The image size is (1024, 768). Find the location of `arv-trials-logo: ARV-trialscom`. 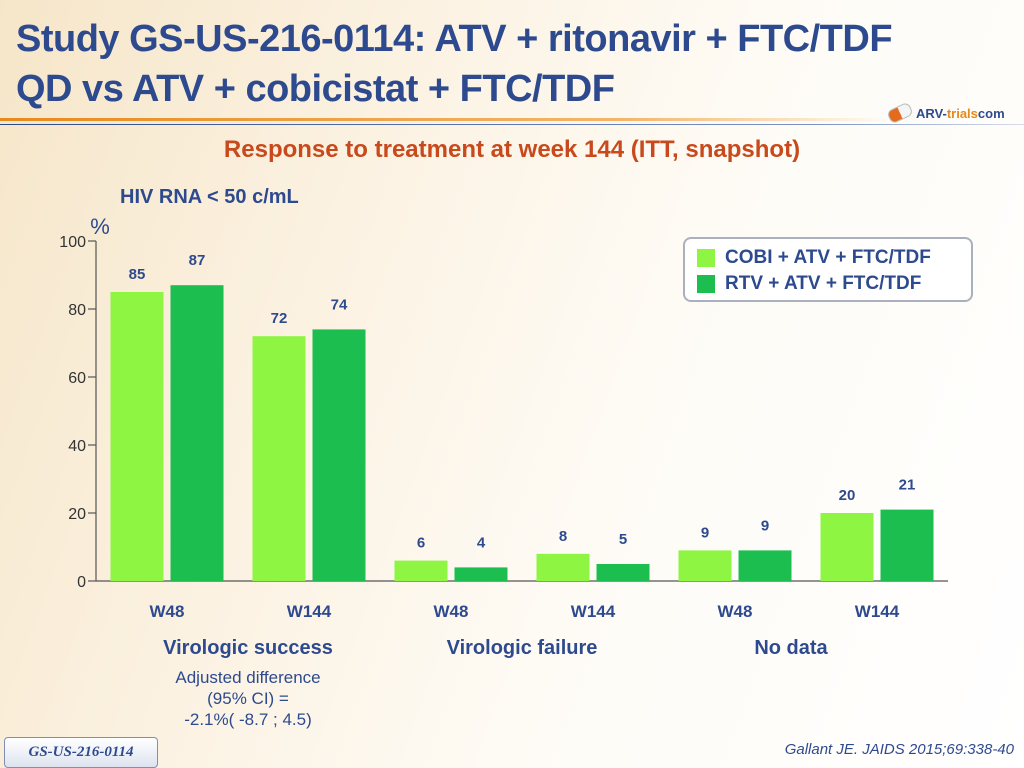

arv-trials-logo: ARV-trialscom is located at coordinates (952, 113).